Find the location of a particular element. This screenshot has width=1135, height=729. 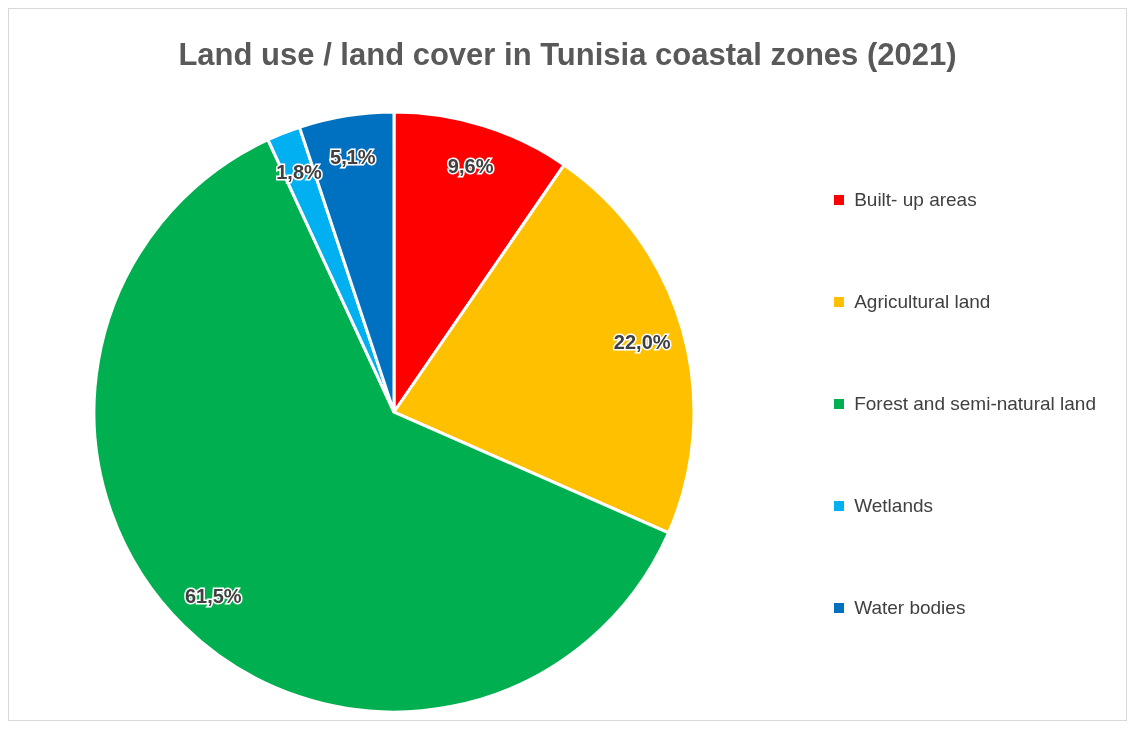

legend-label: Wetlands is located at coordinates (894, 506).